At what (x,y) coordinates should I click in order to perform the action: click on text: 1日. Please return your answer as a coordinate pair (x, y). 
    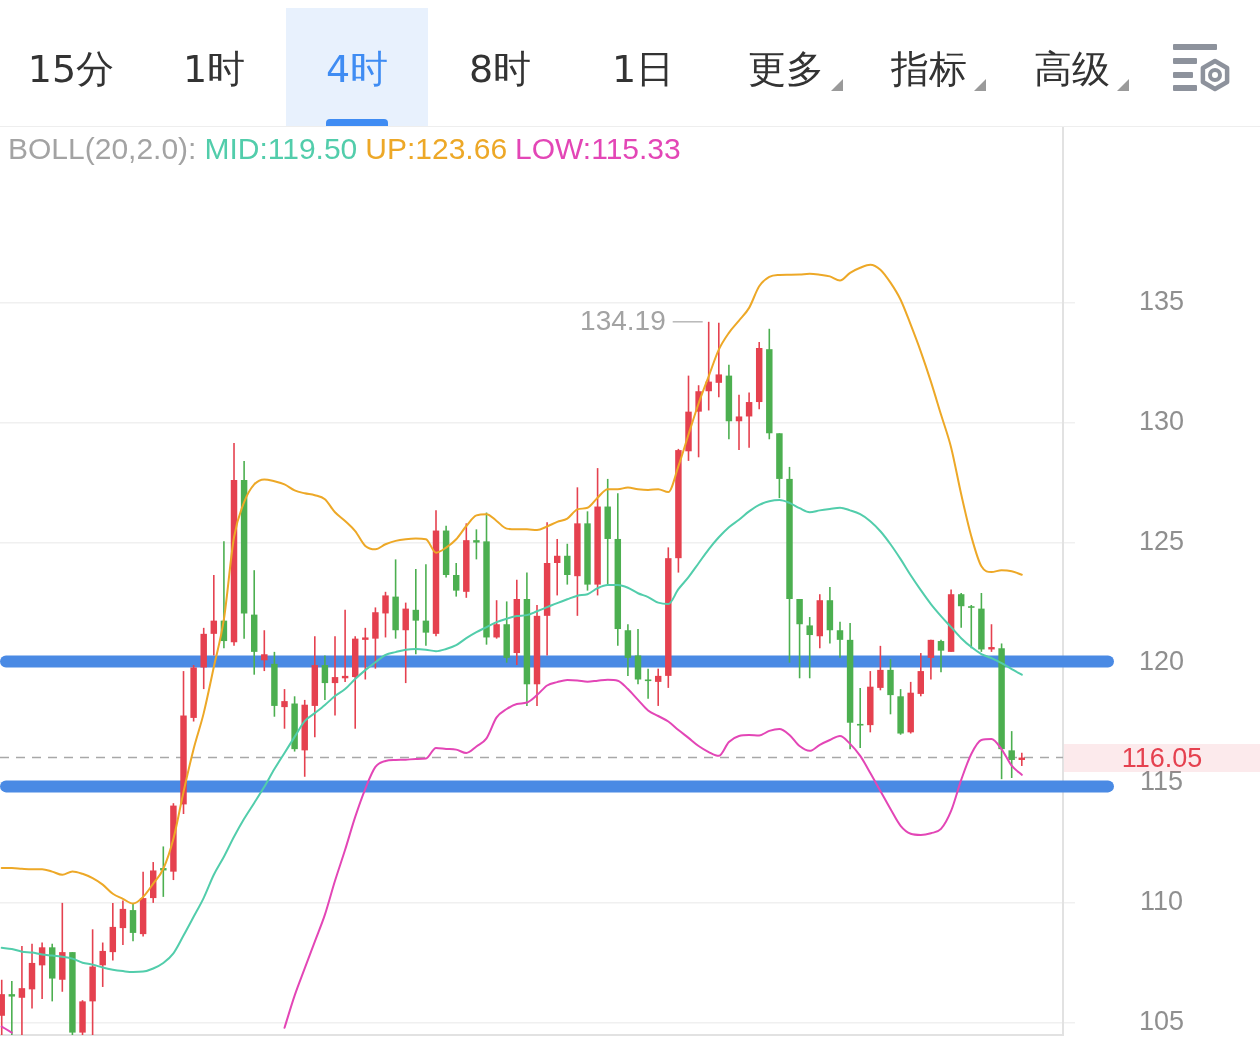
    Looking at the image, I should click on (643, 69).